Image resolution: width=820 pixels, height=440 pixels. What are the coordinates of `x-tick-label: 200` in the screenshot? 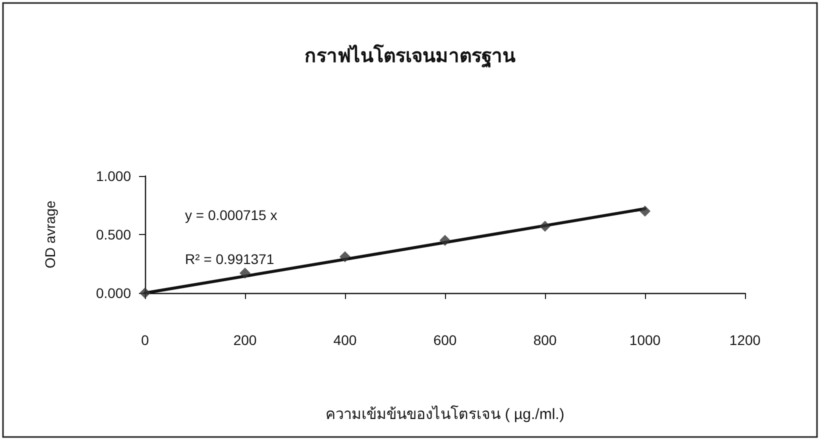 It's located at (245, 340).